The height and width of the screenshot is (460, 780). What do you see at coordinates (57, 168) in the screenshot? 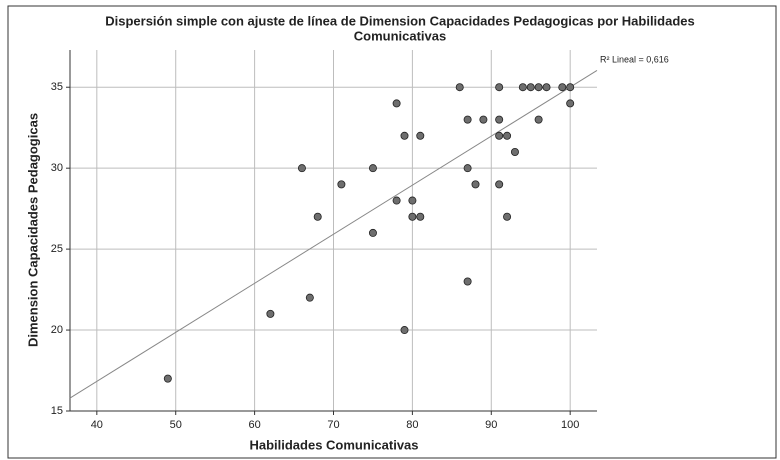
I see `y-tick-label: 30` at bounding box center [57, 168].